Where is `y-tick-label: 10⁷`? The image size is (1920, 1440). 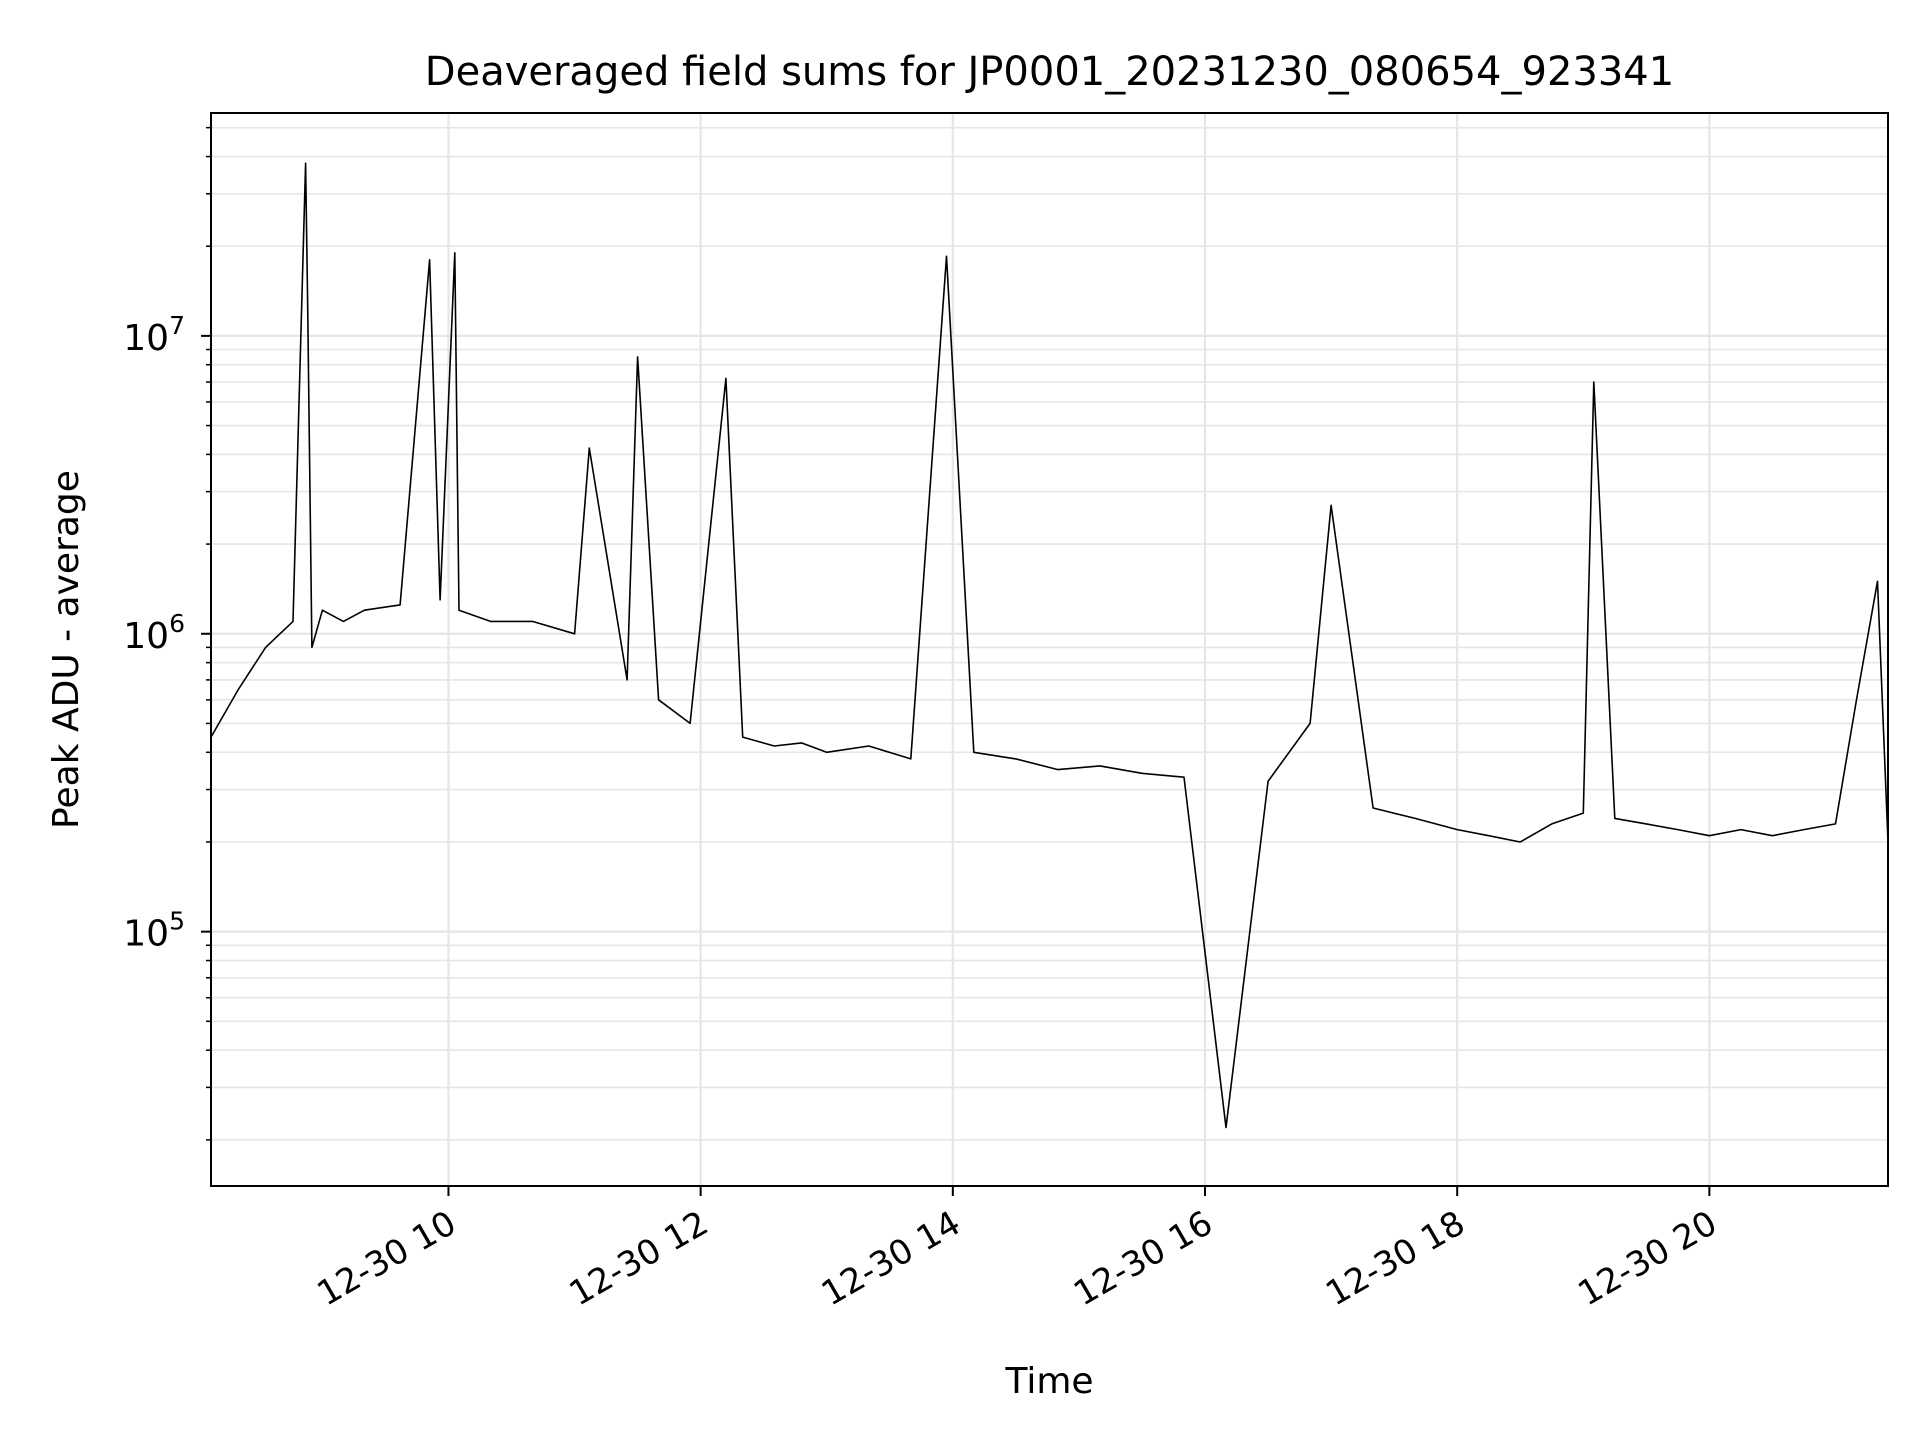 y-tick-label: 10⁷ is located at coordinates (154, 335).